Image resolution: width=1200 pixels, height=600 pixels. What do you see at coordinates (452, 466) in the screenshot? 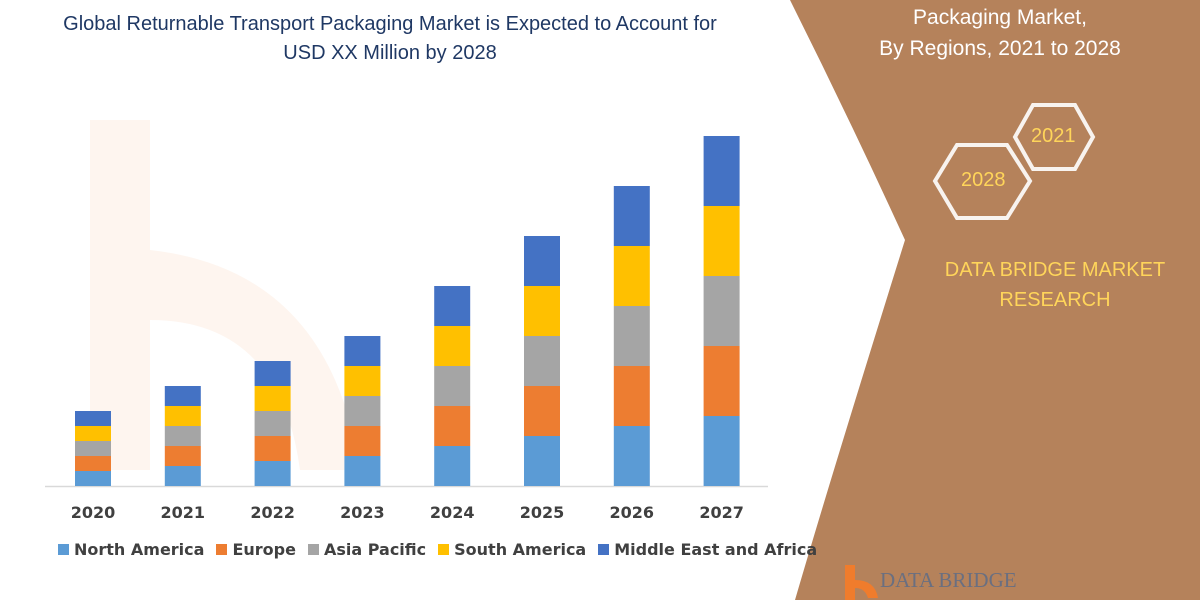
I see `bar-segment-2024-north-america` at bounding box center [452, 466].